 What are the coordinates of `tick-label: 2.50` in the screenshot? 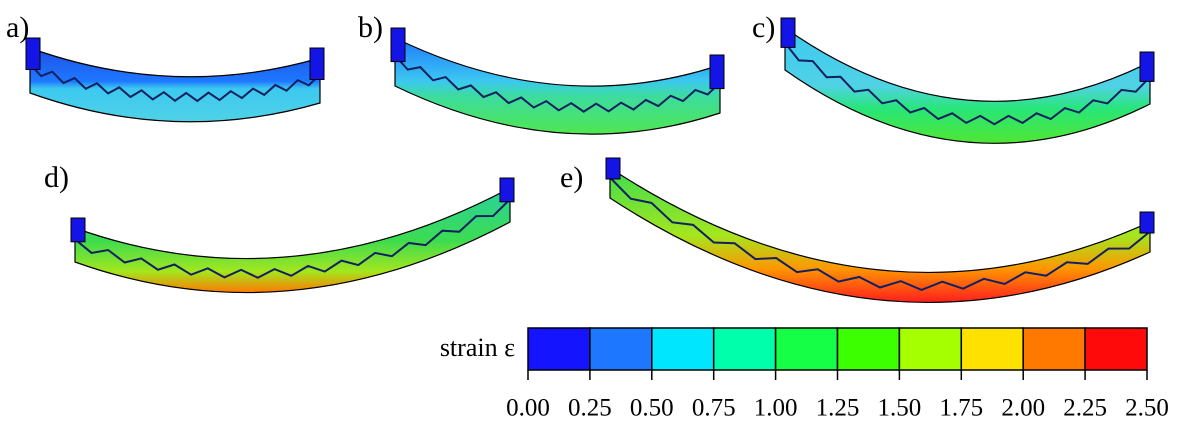 It's located at (1147, 408).